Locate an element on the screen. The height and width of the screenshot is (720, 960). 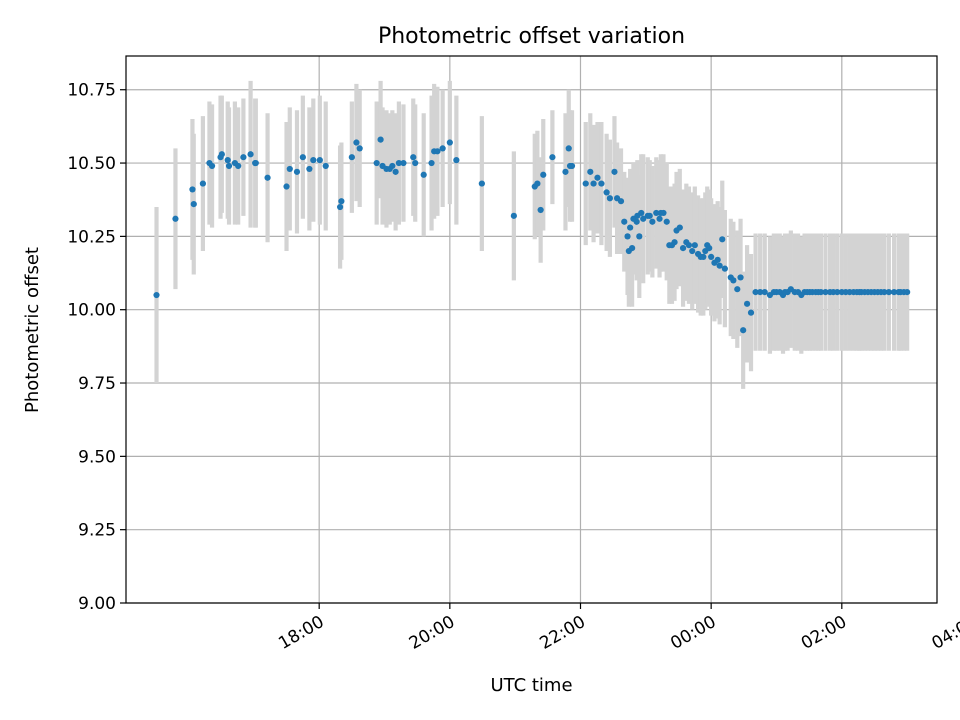
chart-title: Photometric offset variation is located at coordinates (531, 36).